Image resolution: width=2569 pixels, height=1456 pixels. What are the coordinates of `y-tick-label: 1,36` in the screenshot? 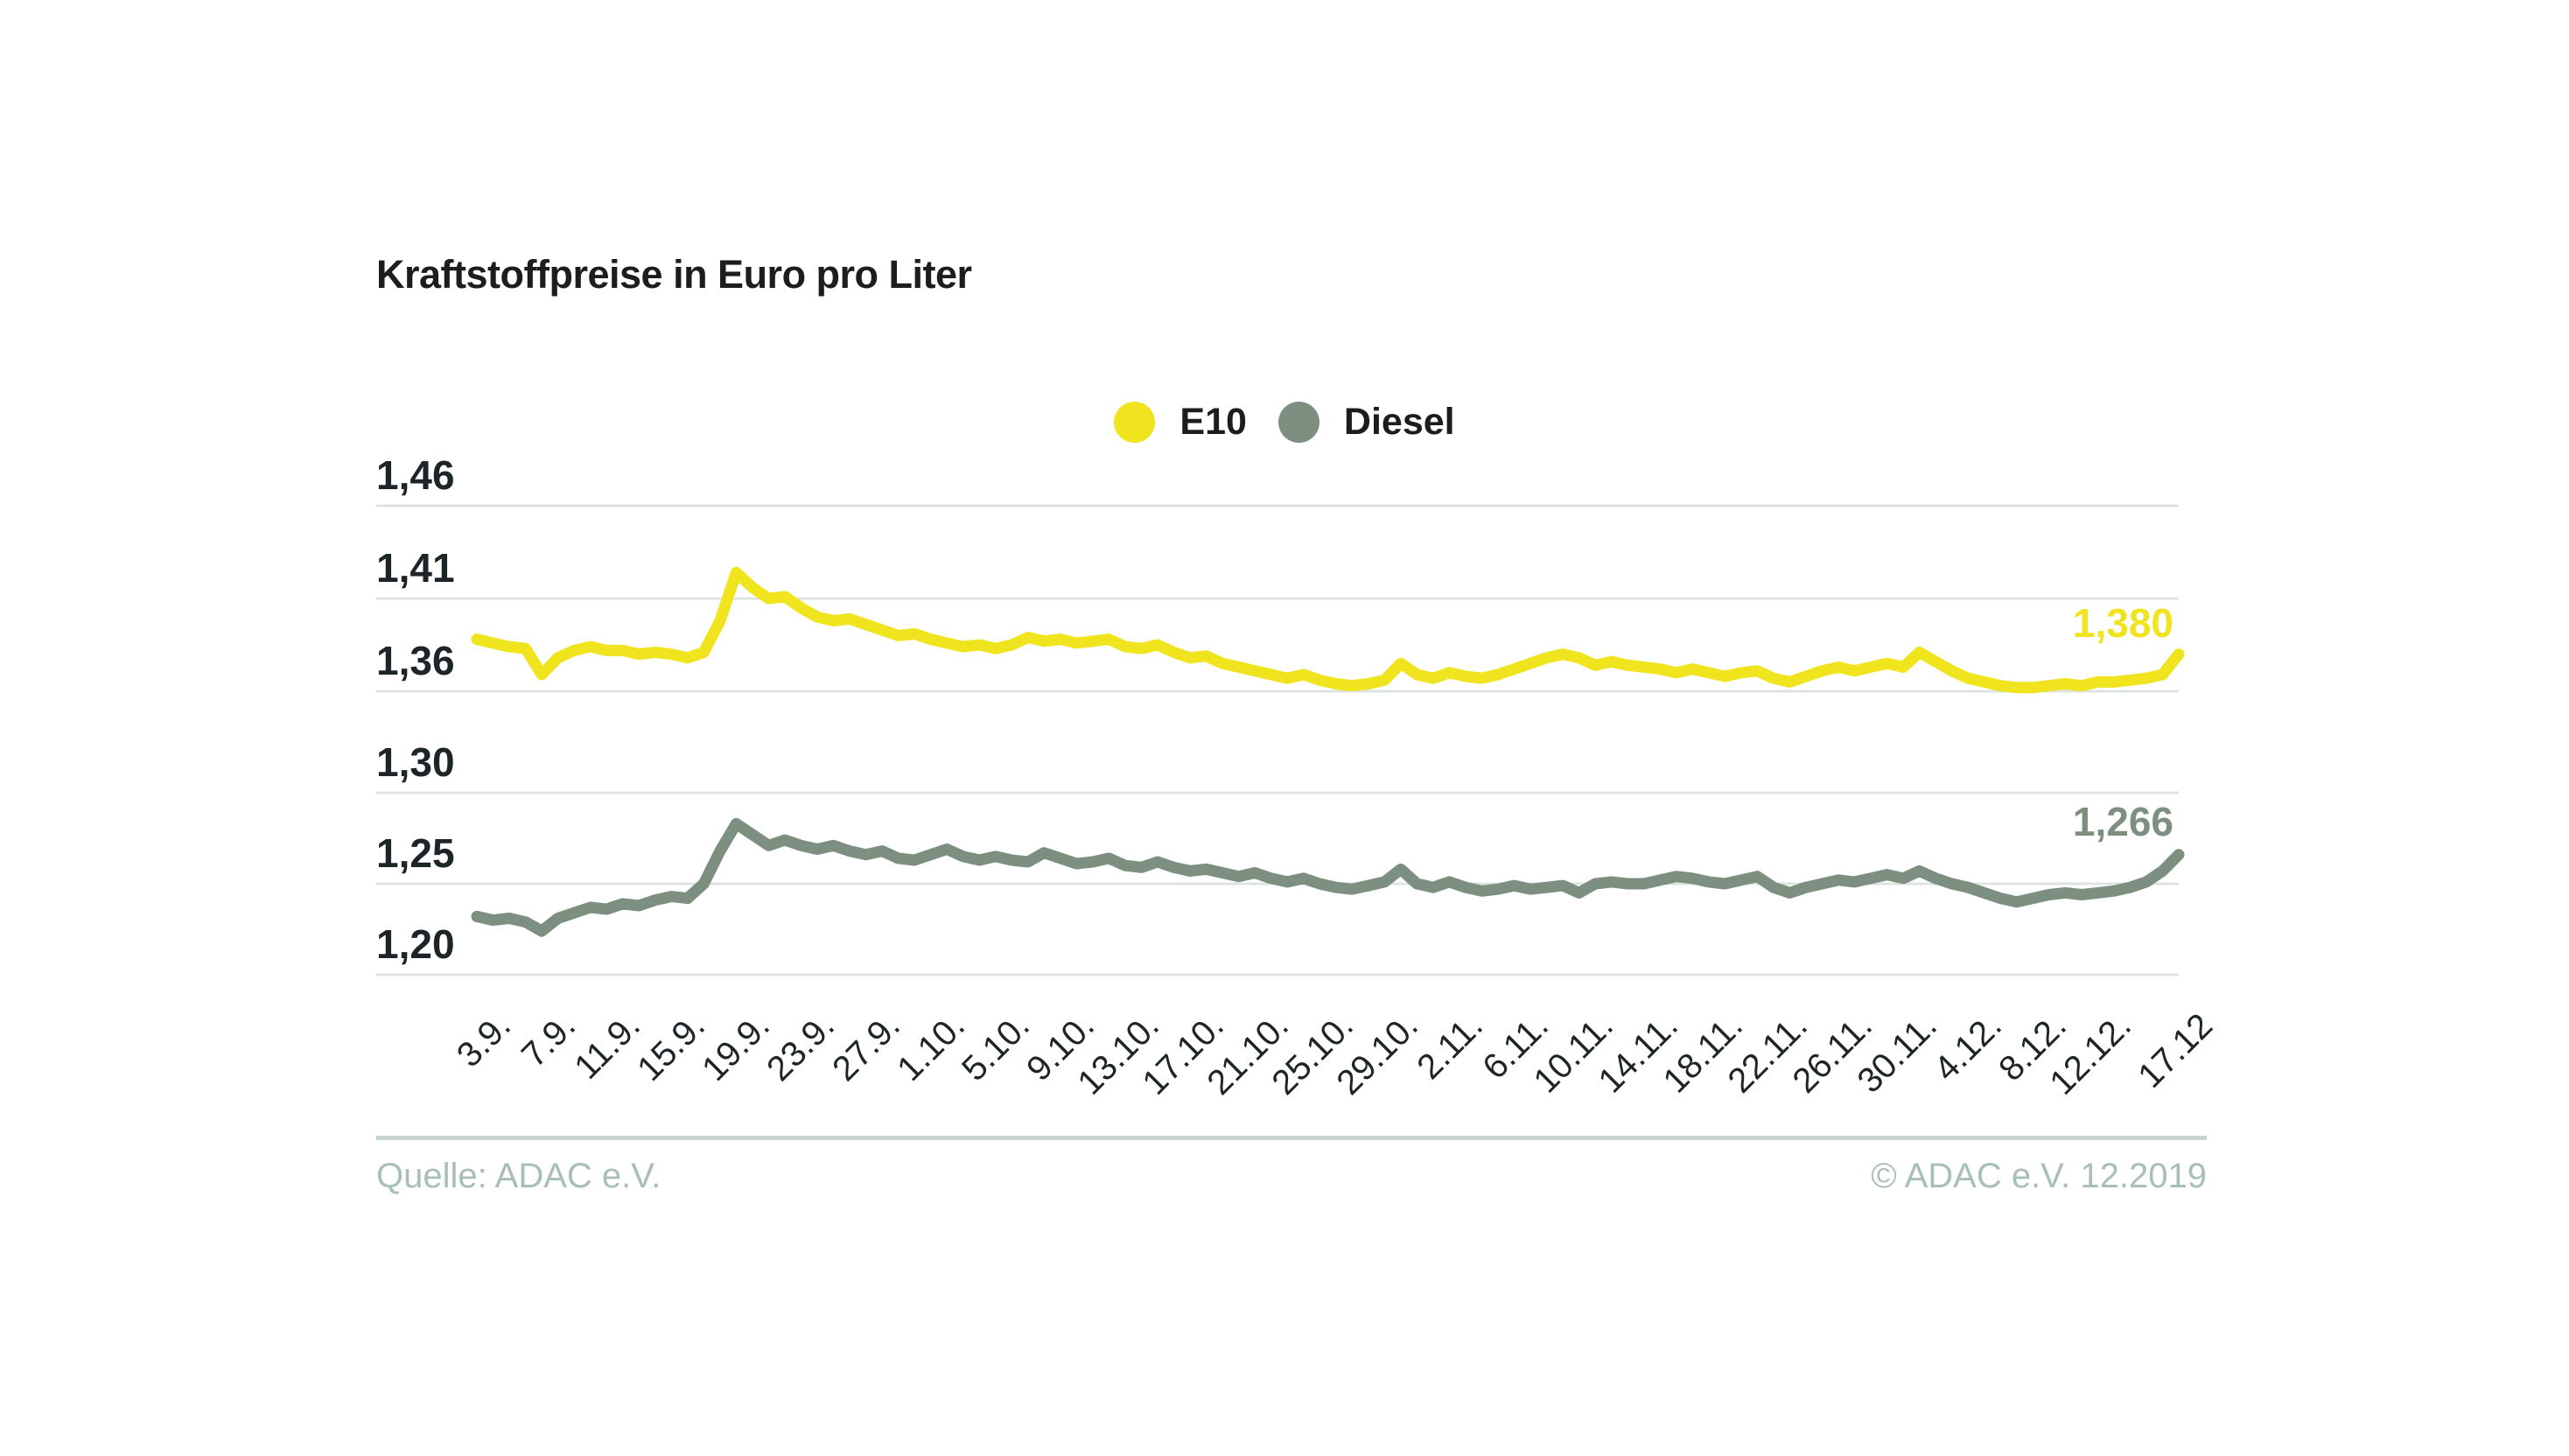 It's located at (415, 660).